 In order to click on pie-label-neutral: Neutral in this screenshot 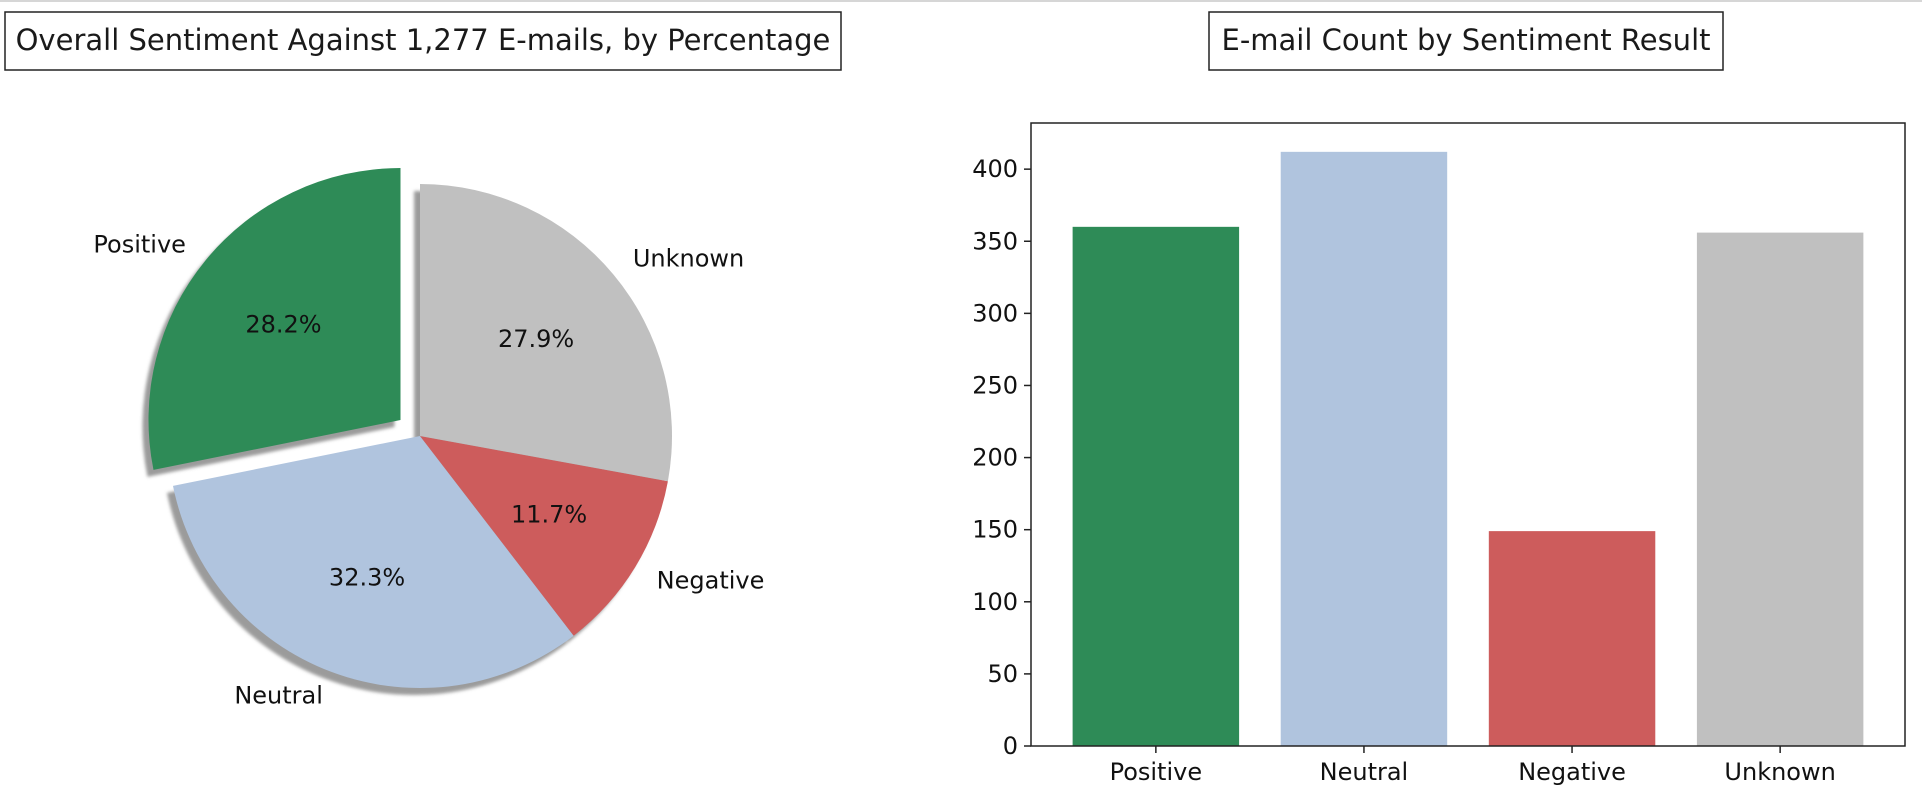, I will do `click(278, 696)`.